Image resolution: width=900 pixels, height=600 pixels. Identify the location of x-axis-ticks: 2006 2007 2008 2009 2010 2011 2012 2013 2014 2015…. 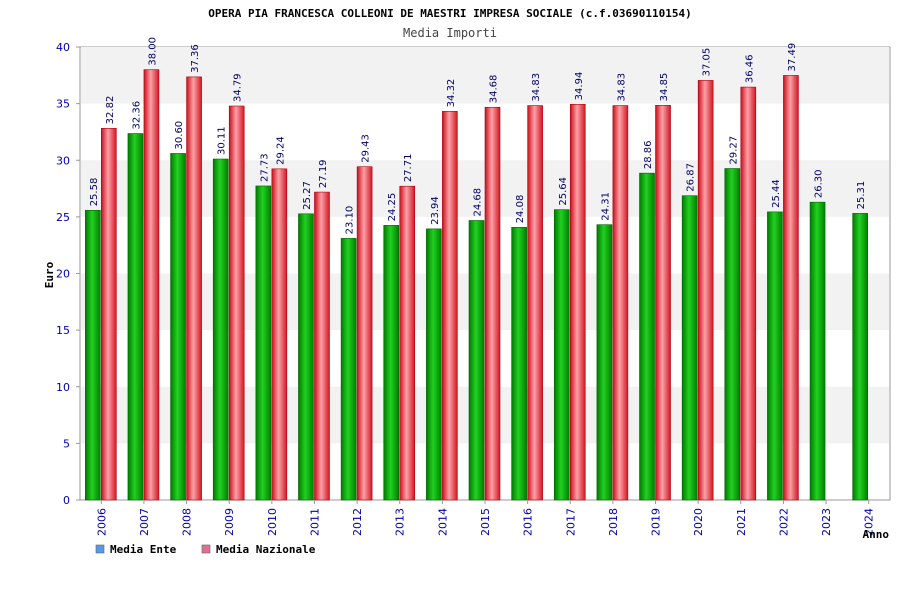
(485, 518).